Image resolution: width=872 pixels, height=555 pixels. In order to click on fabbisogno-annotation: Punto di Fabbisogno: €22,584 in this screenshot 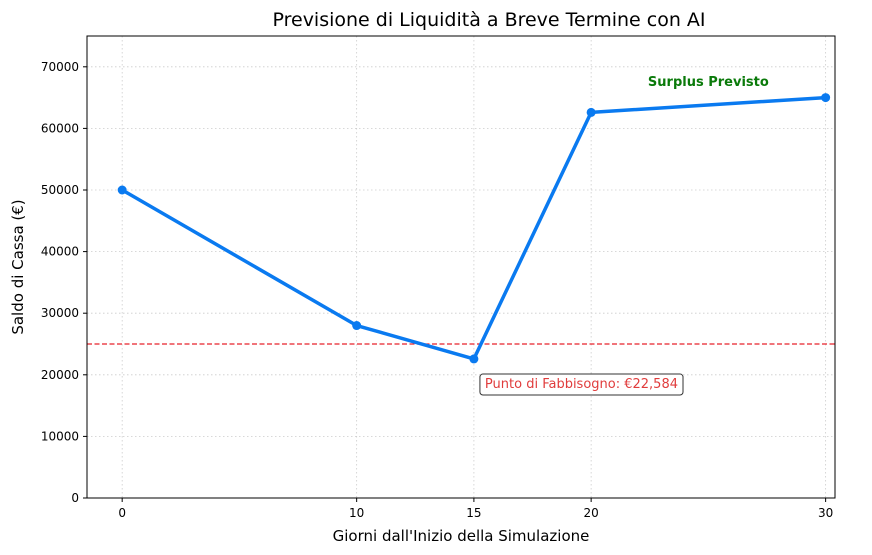, I will do `click(581, 384)`.